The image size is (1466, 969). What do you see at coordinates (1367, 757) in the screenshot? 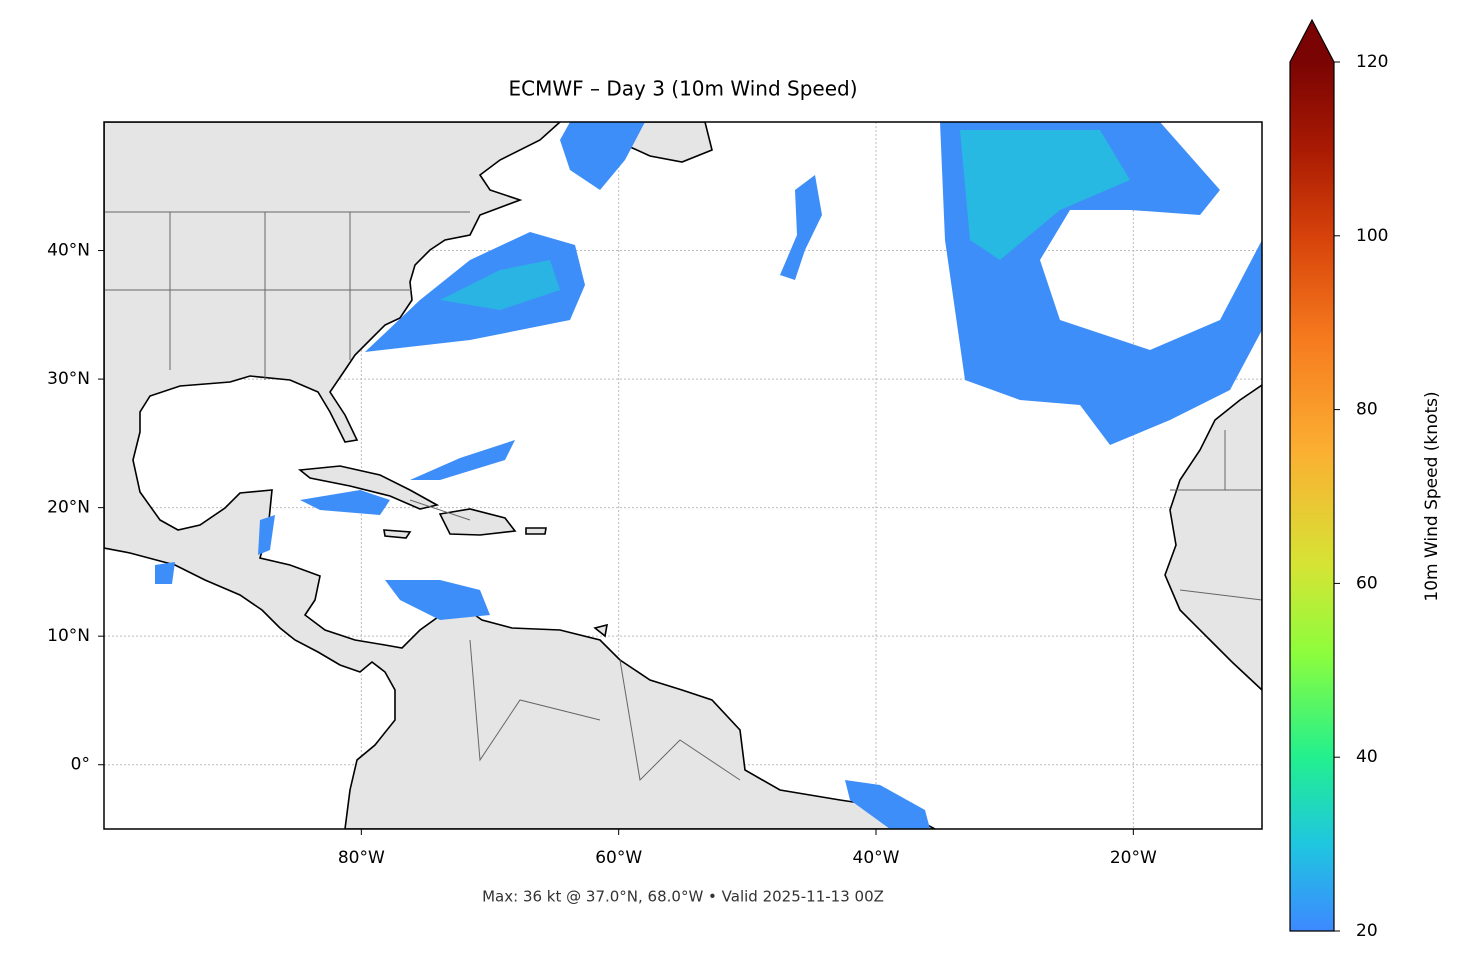
I see `colorbar-tick-label: 40` at bounding box center [1367, 757].